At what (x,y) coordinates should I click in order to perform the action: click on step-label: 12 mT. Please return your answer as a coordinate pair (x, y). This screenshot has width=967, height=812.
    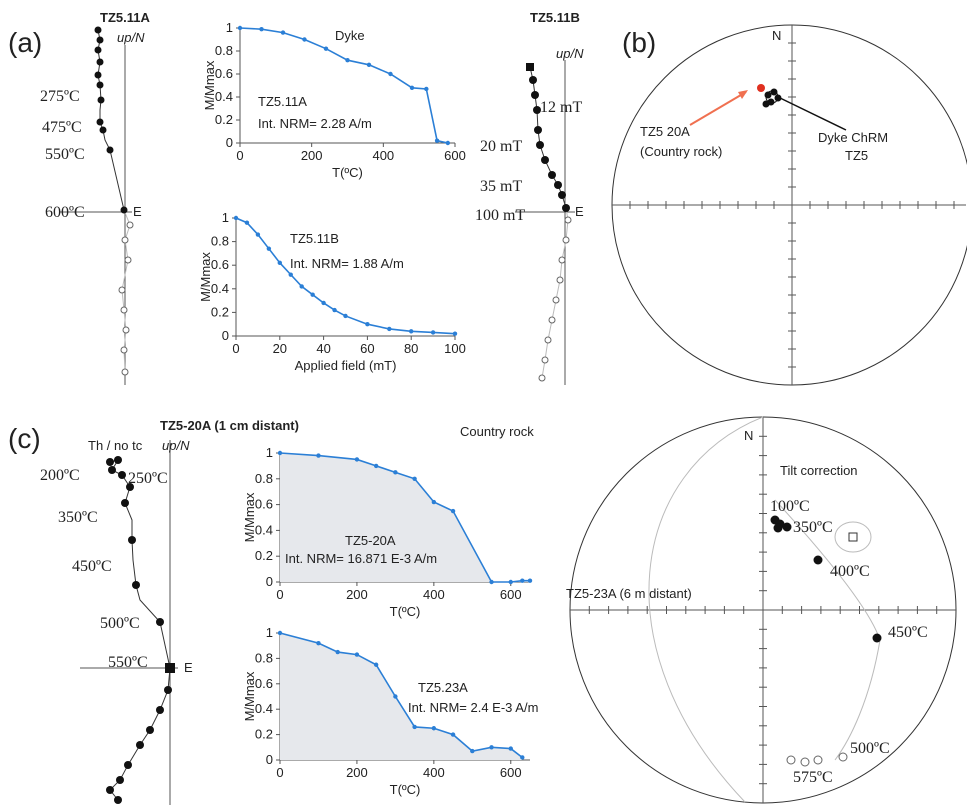
    Looking at the image, I should click on (561, 107).